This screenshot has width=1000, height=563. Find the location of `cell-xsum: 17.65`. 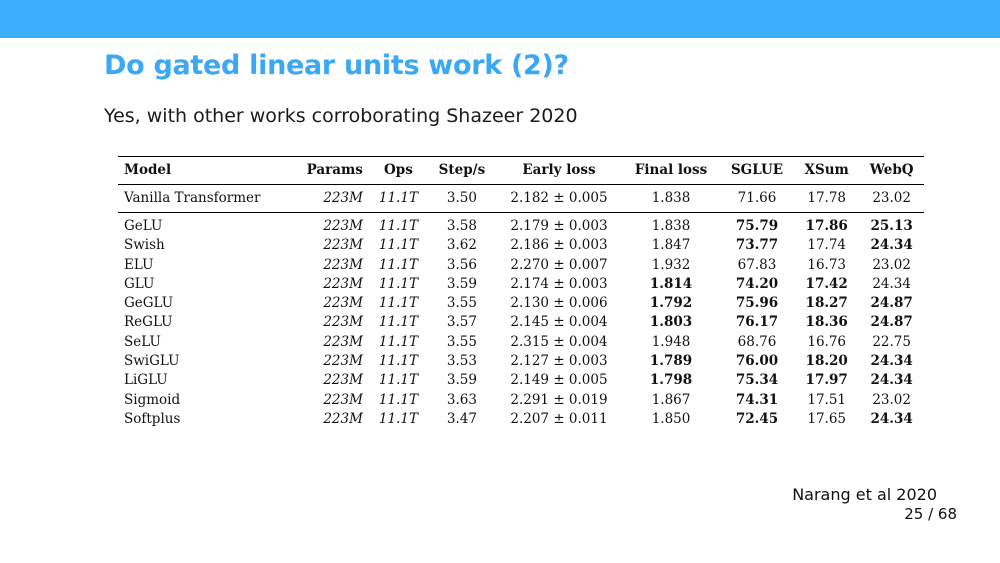

cell-xsum: 17.65 is located at coordinates (827, 418).